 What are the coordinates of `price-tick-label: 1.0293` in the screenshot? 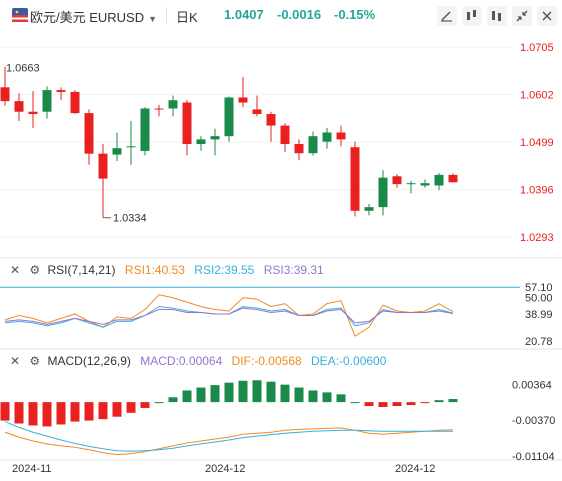 It's located at (537, 238).